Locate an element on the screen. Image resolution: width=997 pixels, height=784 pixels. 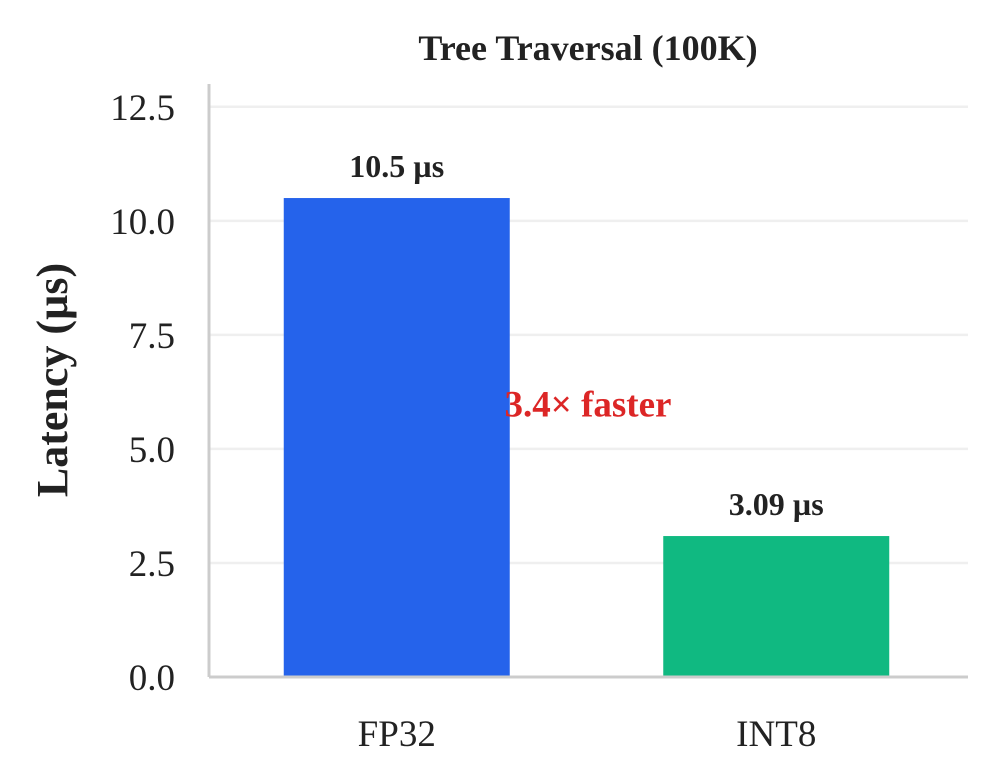
bar-fp32 is located at coordinates (396, 438).